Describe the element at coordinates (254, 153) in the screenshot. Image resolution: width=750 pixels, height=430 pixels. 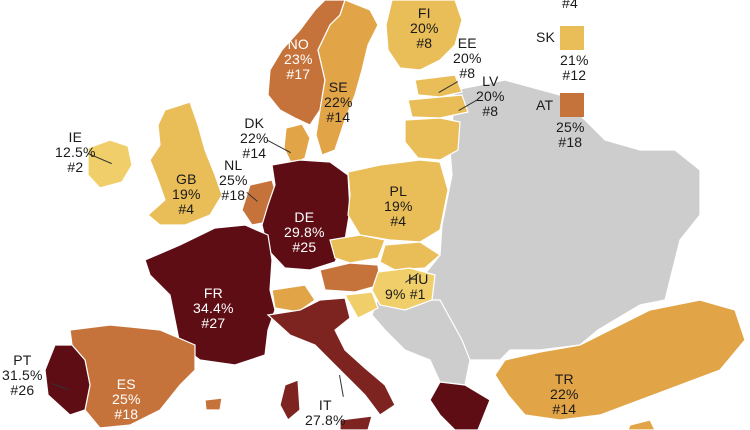
I see `label-dk-rank: #14` at that location.